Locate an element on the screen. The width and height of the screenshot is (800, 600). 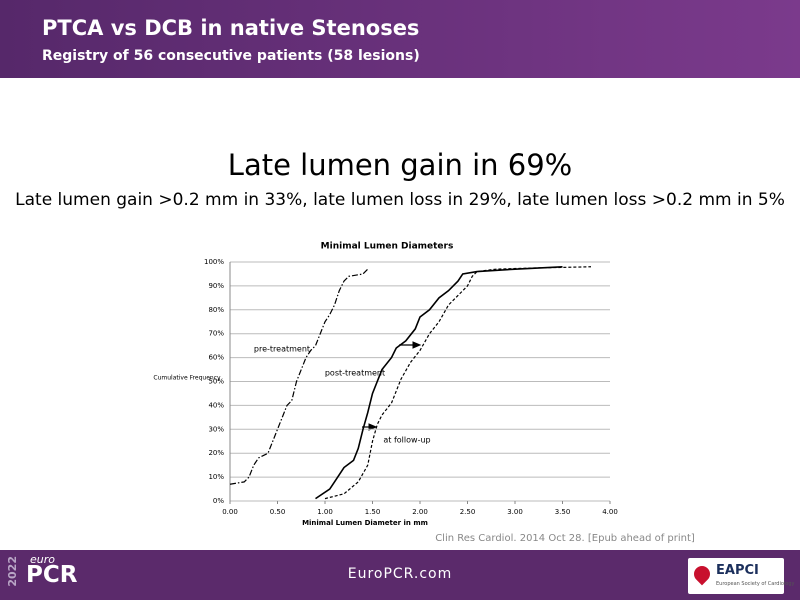
x-tick-label: 2.50 is located at coordinates (468, 512).